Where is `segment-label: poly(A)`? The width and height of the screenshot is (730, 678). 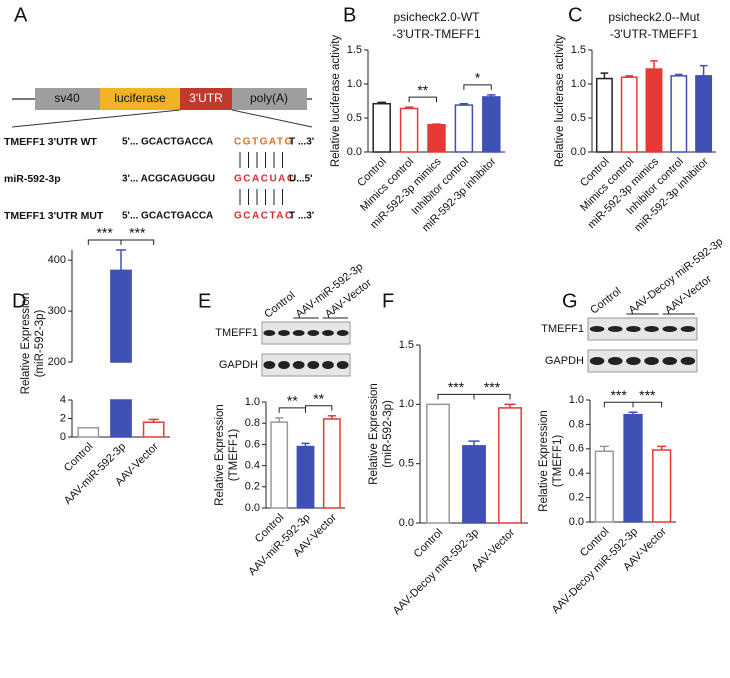
segment-label: poly(A) is located at coordinates (269, 98).